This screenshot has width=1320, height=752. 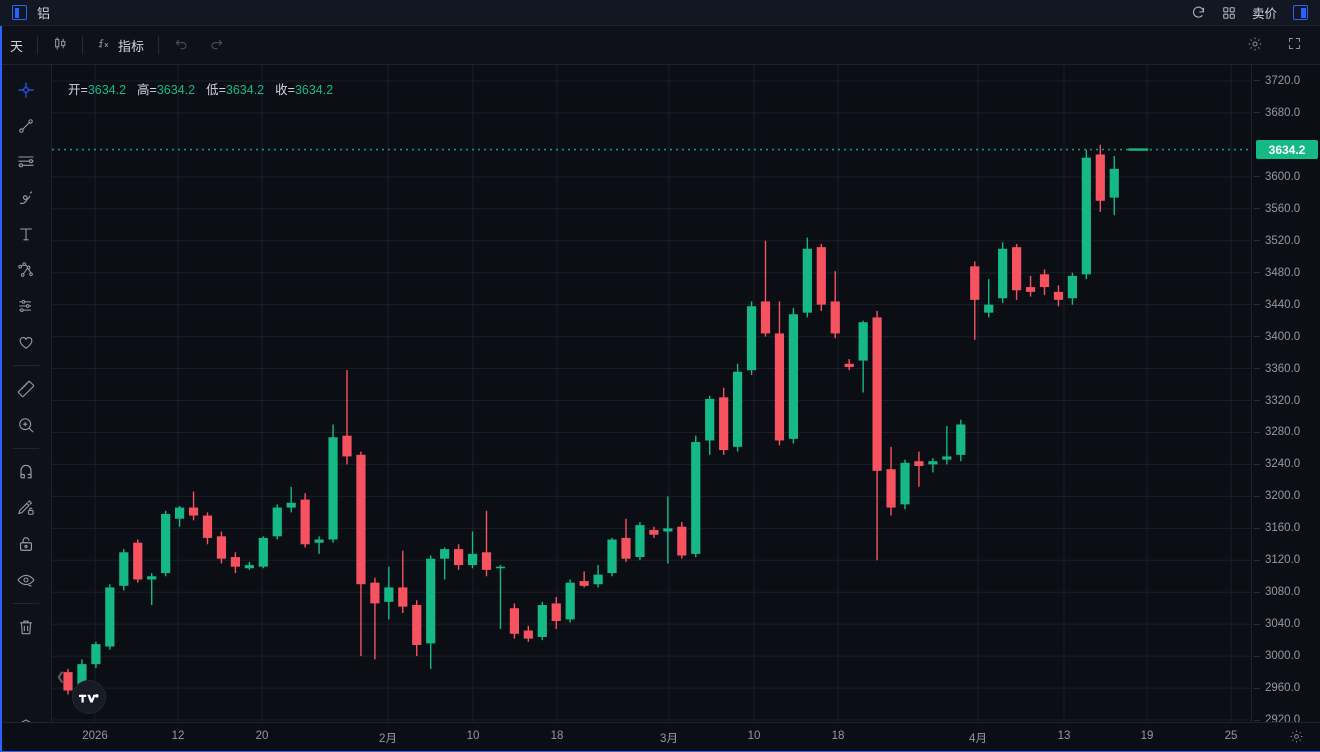 What do you see at coordinates (26, 627) in the screenshot?
I see `remove-drawings-tool` at bounding box center [26, 627].